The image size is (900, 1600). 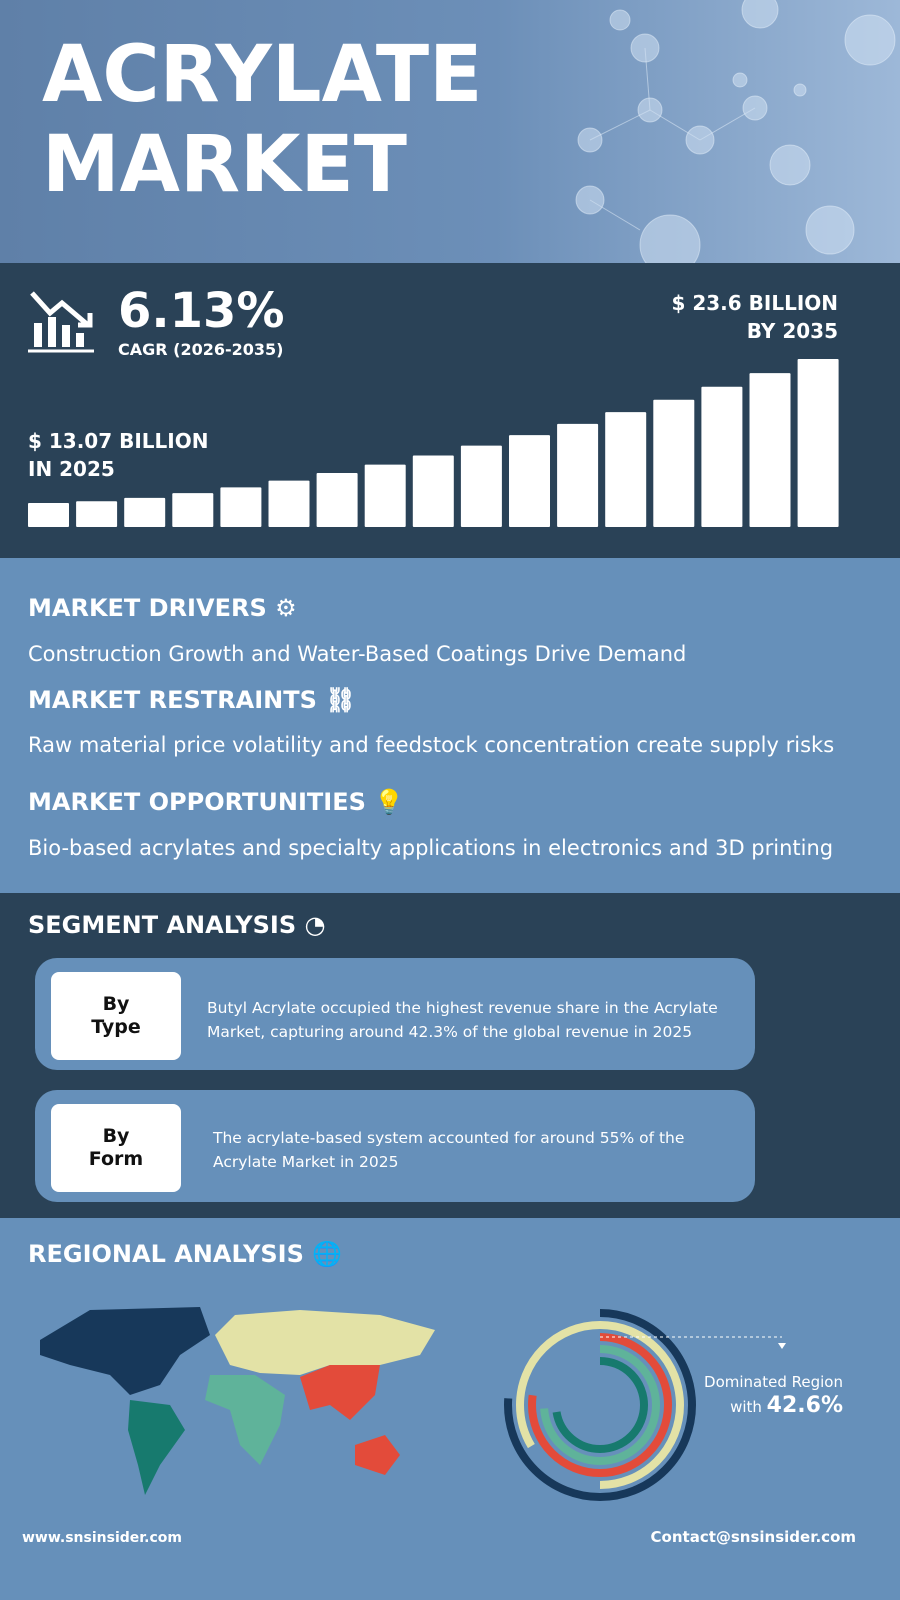 I want to click on asia-pacific, so click(x=340, y=1392).